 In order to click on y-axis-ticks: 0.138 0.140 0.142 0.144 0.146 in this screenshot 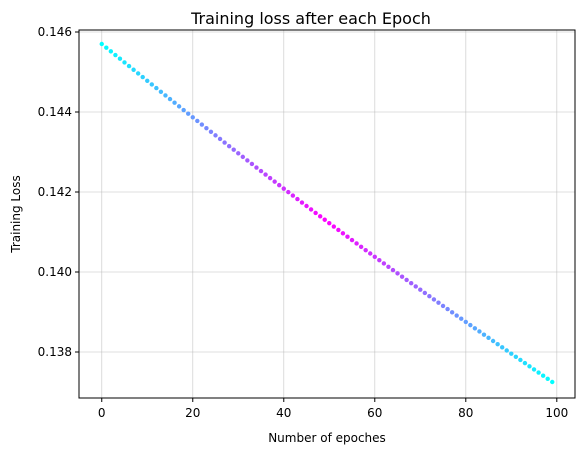, I will do `click(58, 192)`.